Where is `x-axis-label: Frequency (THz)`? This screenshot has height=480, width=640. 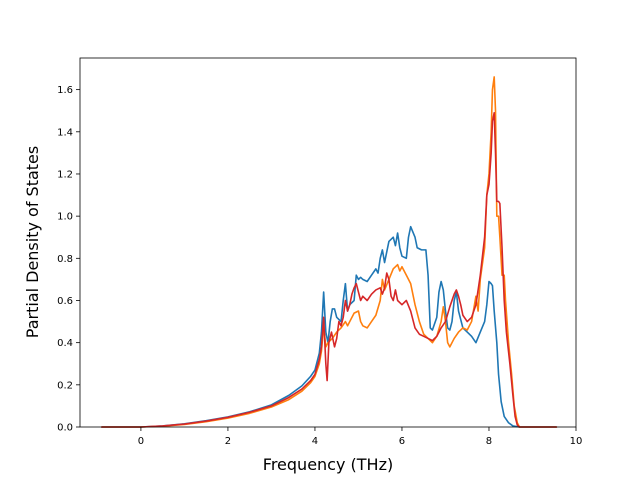
x-axis-label: Frequency (THz) is located at coordinates (328, 464).